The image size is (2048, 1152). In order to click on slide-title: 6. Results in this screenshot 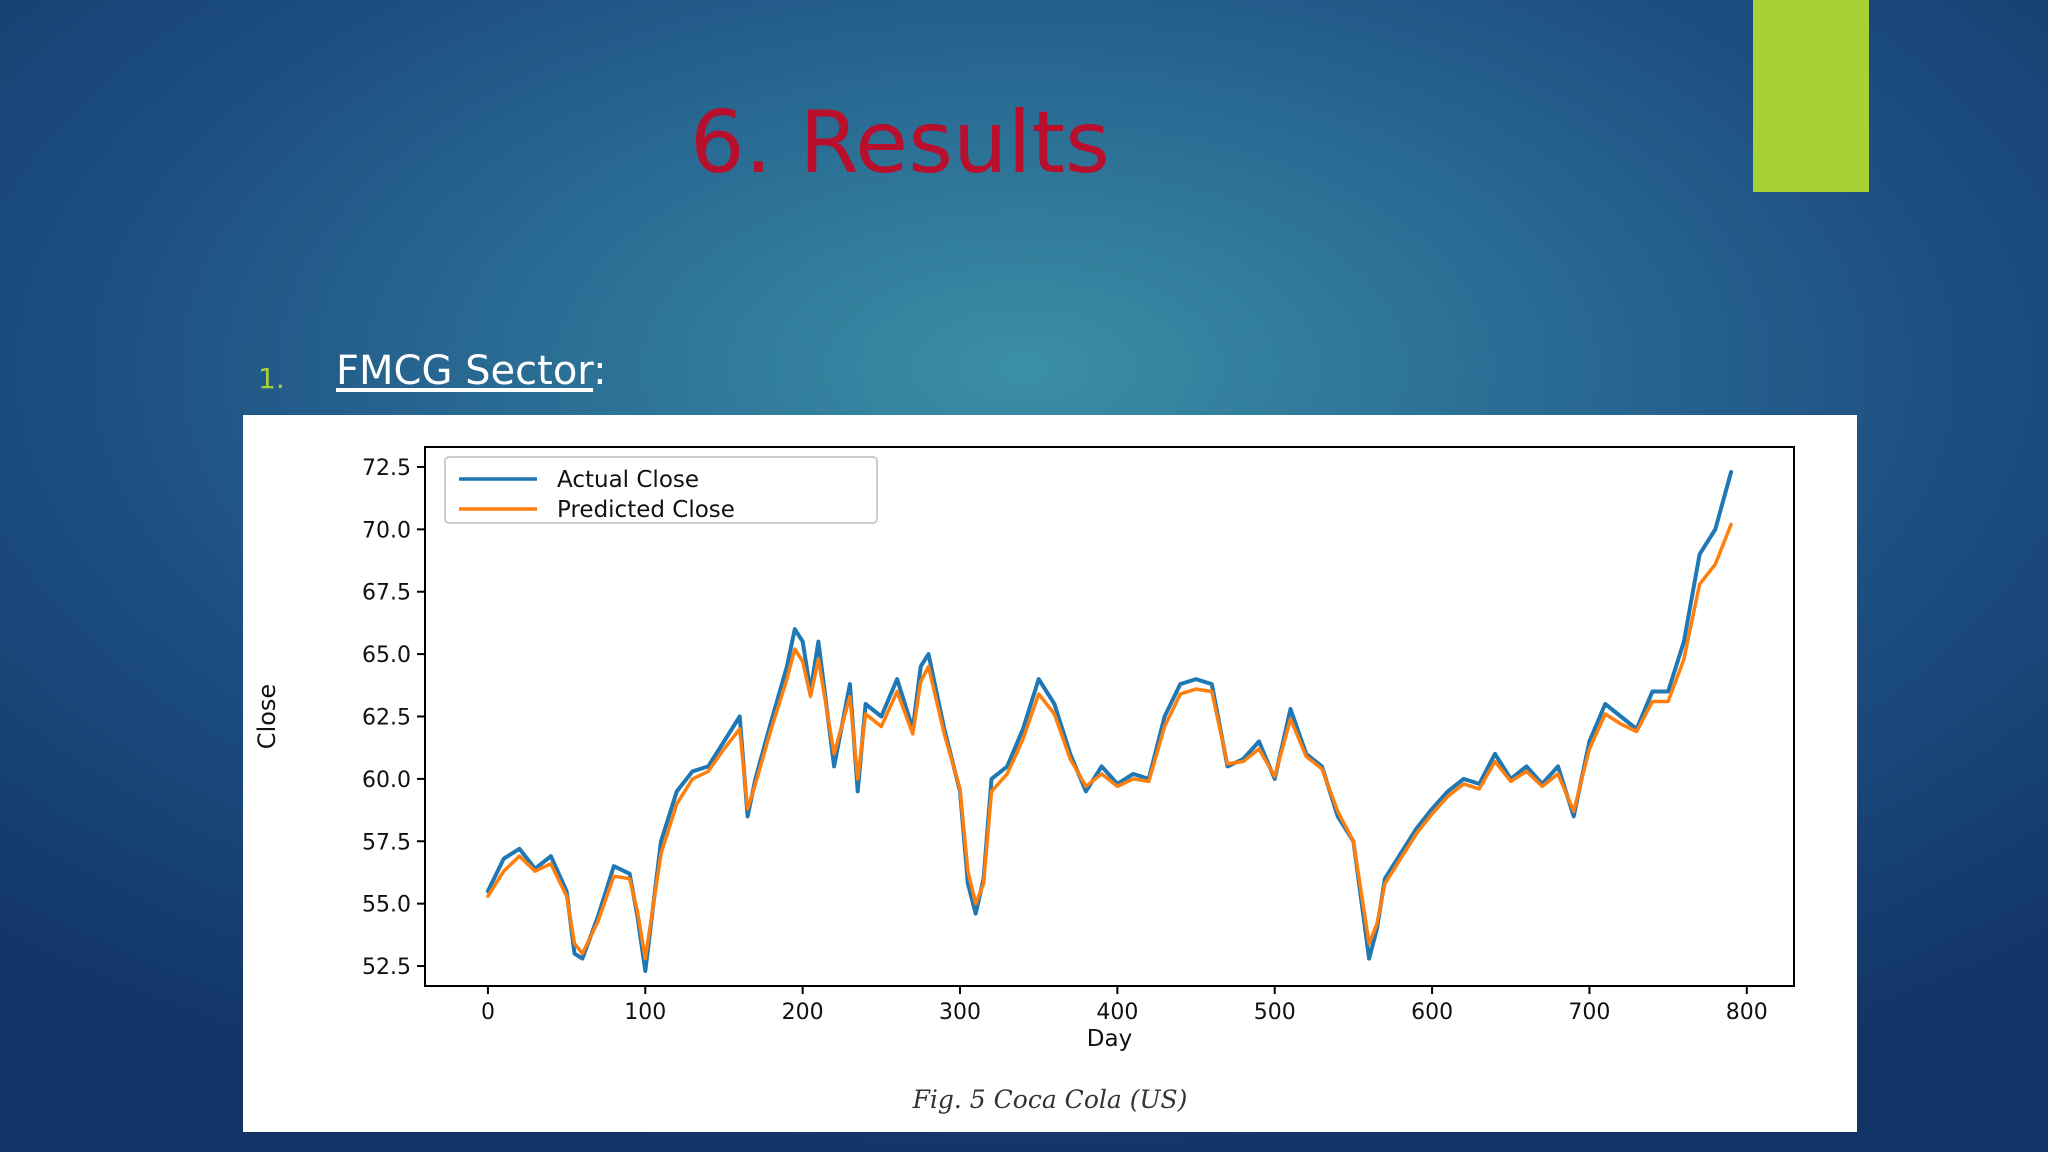, I will do `click(900, 143)`.